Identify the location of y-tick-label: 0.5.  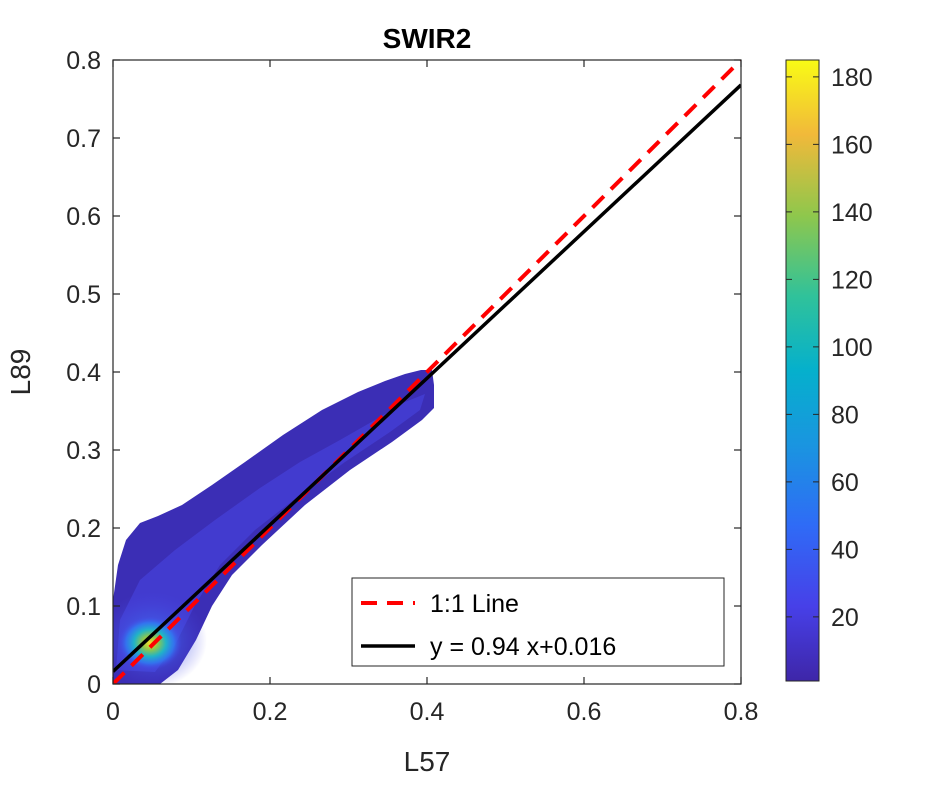
(83, 295).